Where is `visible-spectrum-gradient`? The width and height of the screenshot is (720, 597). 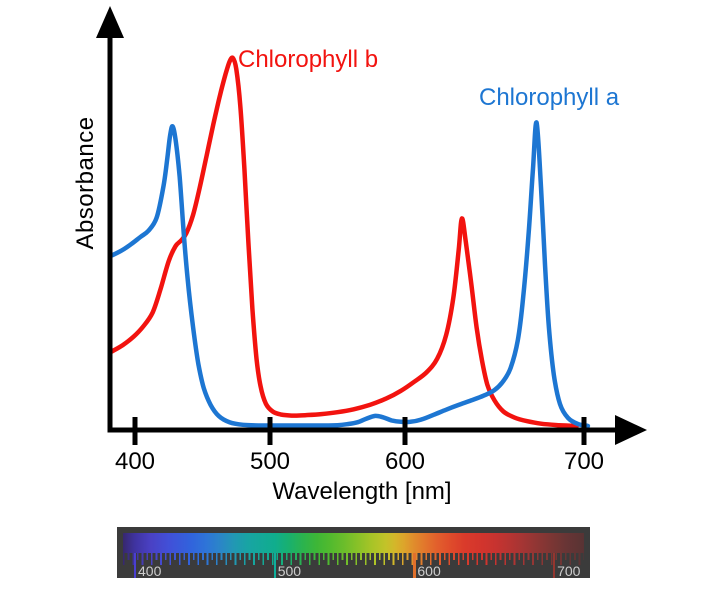 visible-spectrum-gradient is located at coordinates (353, 543).